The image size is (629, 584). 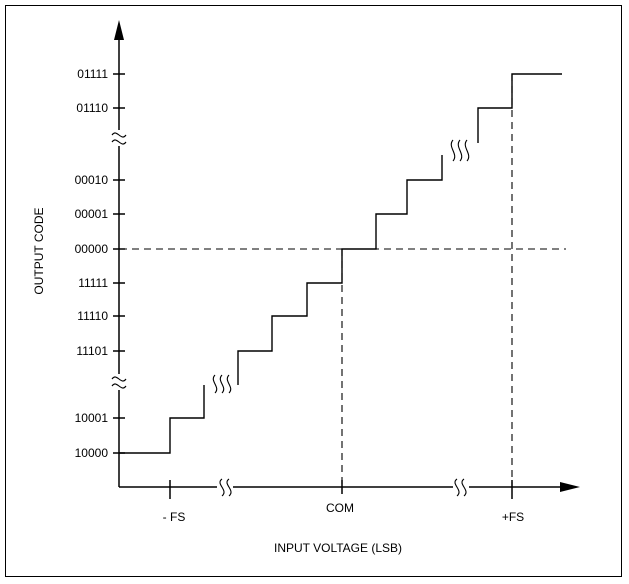 What do you see at coordinates (340, 508) in the screenshot?
I see `x-tick-label-com: COM` at bounding box center [340, 508].